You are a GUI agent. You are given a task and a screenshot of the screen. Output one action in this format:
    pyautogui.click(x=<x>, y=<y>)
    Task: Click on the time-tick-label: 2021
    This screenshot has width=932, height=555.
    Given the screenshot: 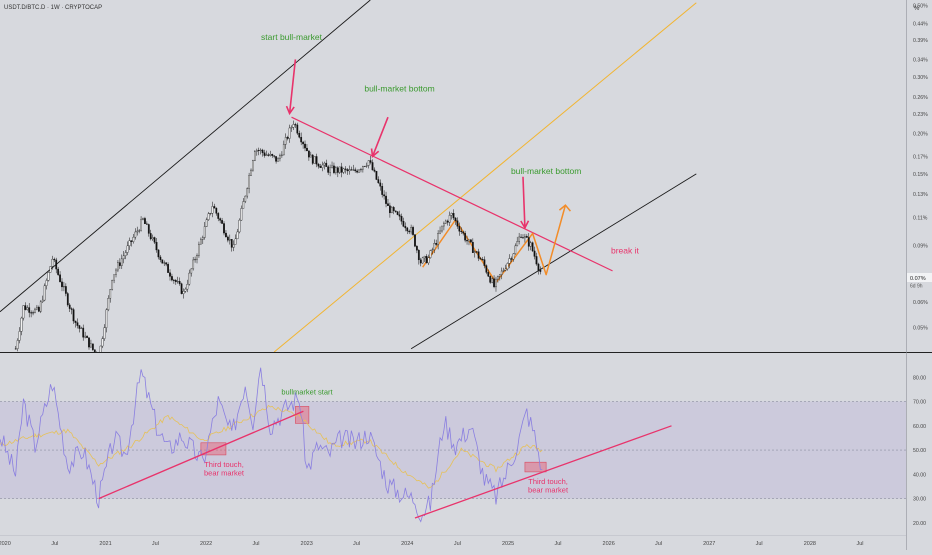 What is the action you would take?
    pyautogui.click(x=105, y=544)
    